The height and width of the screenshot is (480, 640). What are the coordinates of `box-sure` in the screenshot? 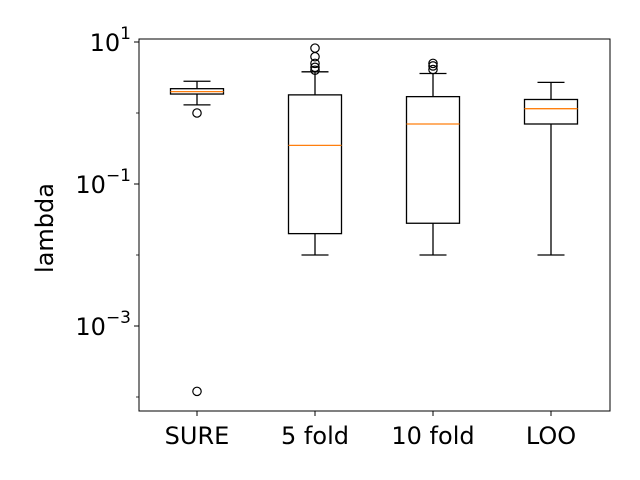 It's located at (197, 238).